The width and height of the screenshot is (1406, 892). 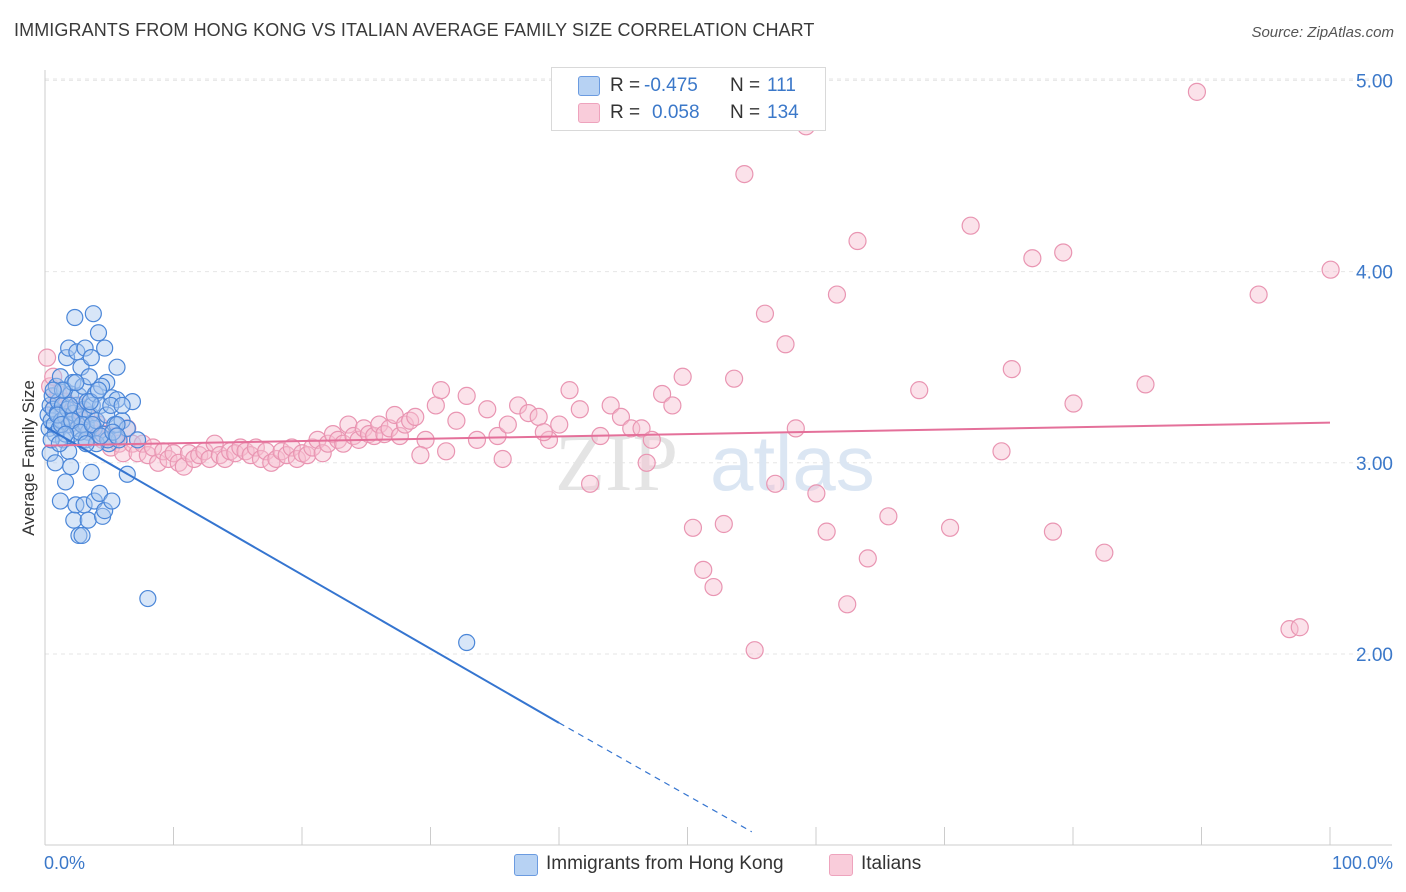 I want to click on source-label: Source: ZipAtlas.com, so click(x=1322, y=32).